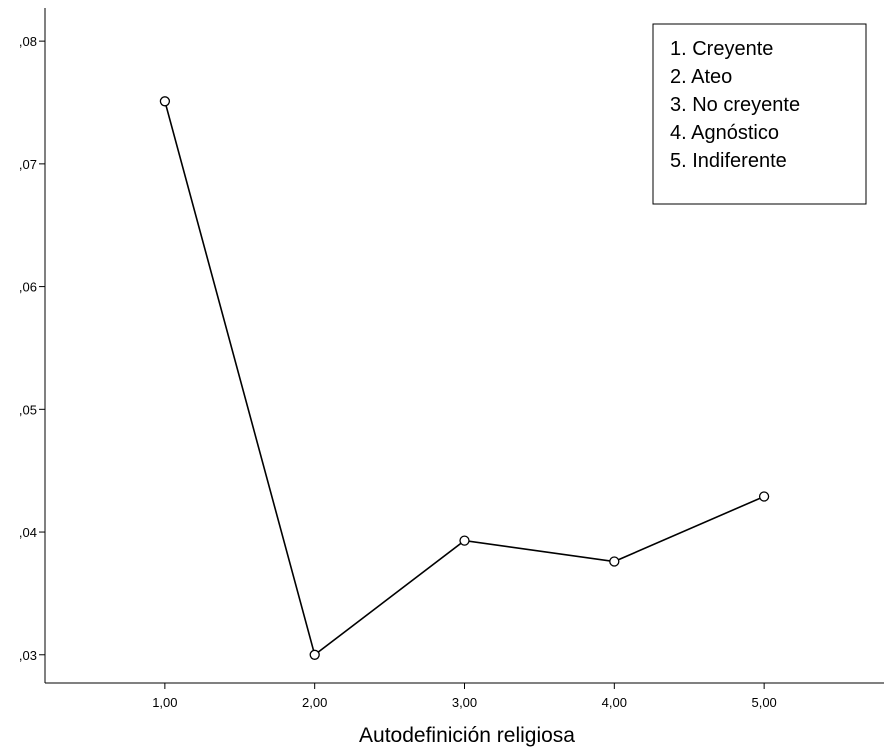 This screenshot has height=751, width=885. Describe the element at coordinates (728, 161) in the screenshot. I see `legend-entry-5: 5. Indiferente` at that location.